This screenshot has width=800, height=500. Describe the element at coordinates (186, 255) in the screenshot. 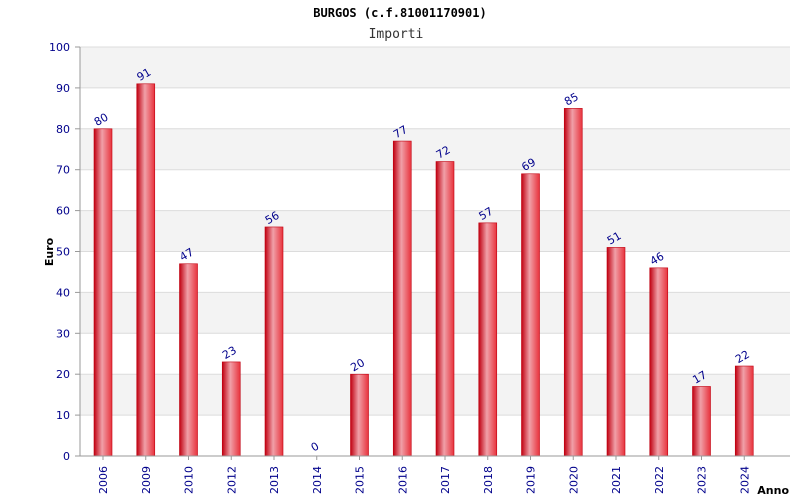

I see `data-label: 47` at that location.